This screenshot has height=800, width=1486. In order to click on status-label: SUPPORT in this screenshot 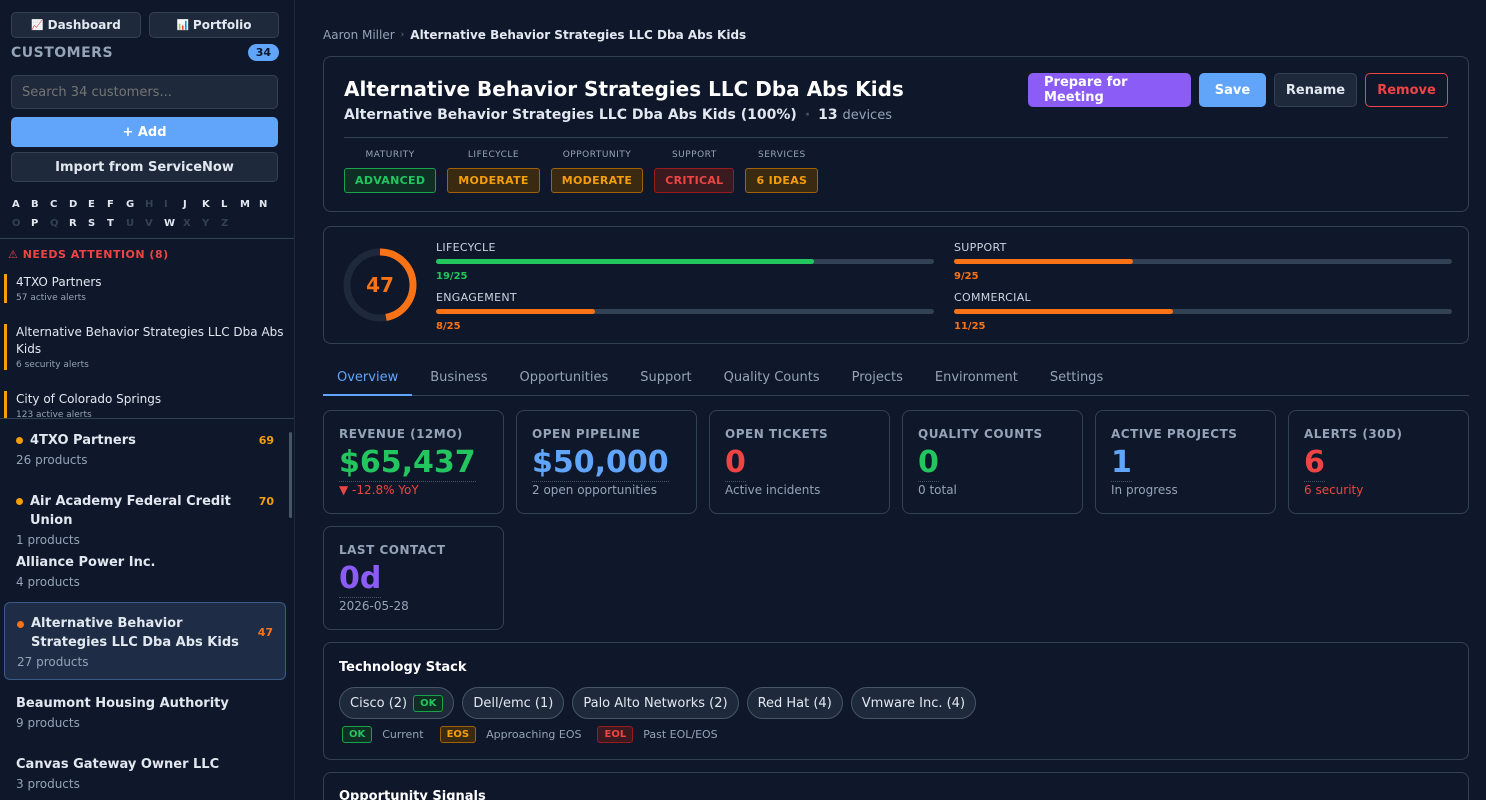, I will do `click(694, 155)`.